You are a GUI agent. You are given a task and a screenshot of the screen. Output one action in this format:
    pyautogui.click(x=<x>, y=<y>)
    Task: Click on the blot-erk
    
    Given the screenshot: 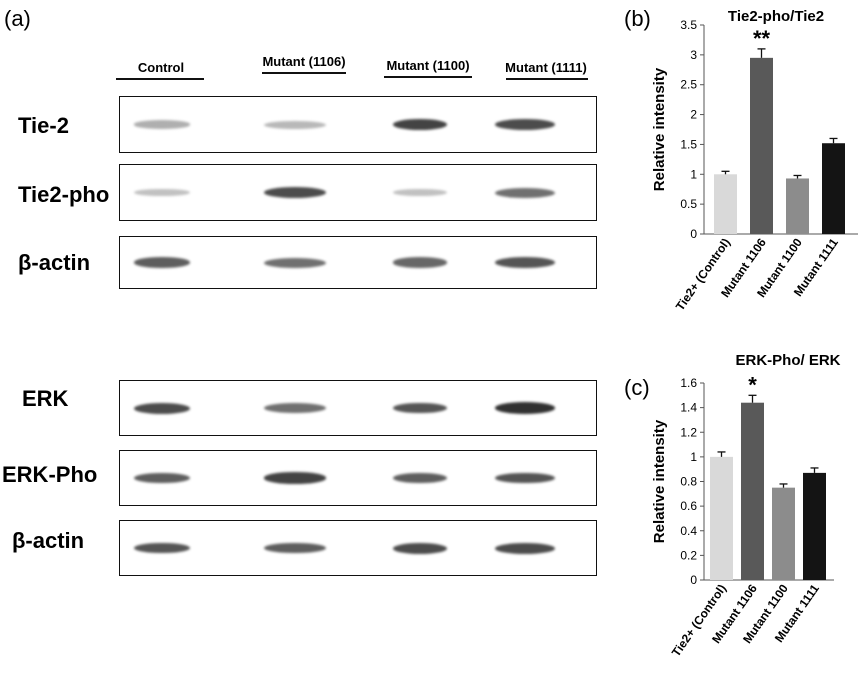 What is the action you would take?
    pyautogui.click(x=358, y=408)
    